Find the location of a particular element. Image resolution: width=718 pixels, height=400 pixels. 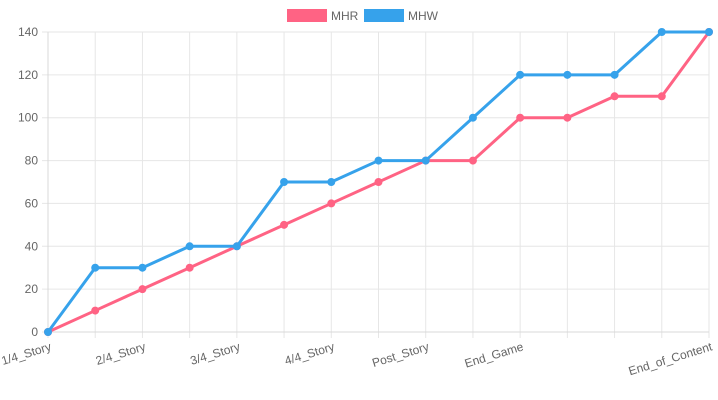

x-tick-label: Post_Story is located at coordinates (400, 354).